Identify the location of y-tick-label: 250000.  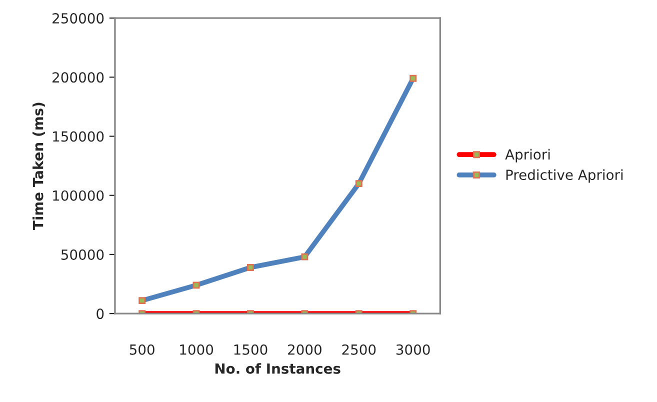
(78, 18).